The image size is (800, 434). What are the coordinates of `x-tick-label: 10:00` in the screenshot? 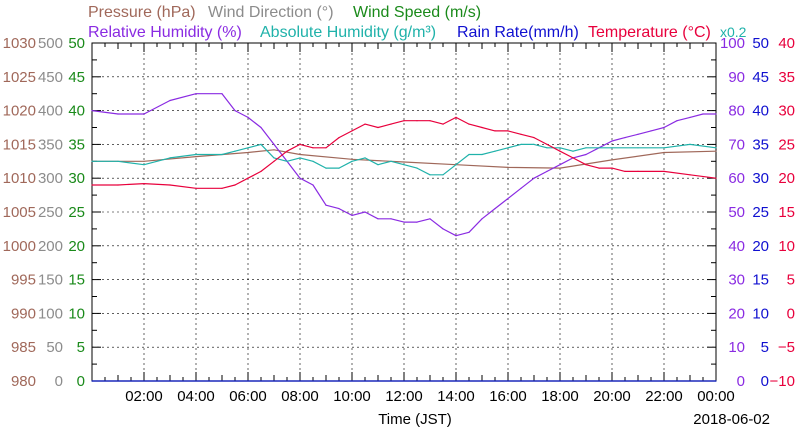 It's located at (352, 396).